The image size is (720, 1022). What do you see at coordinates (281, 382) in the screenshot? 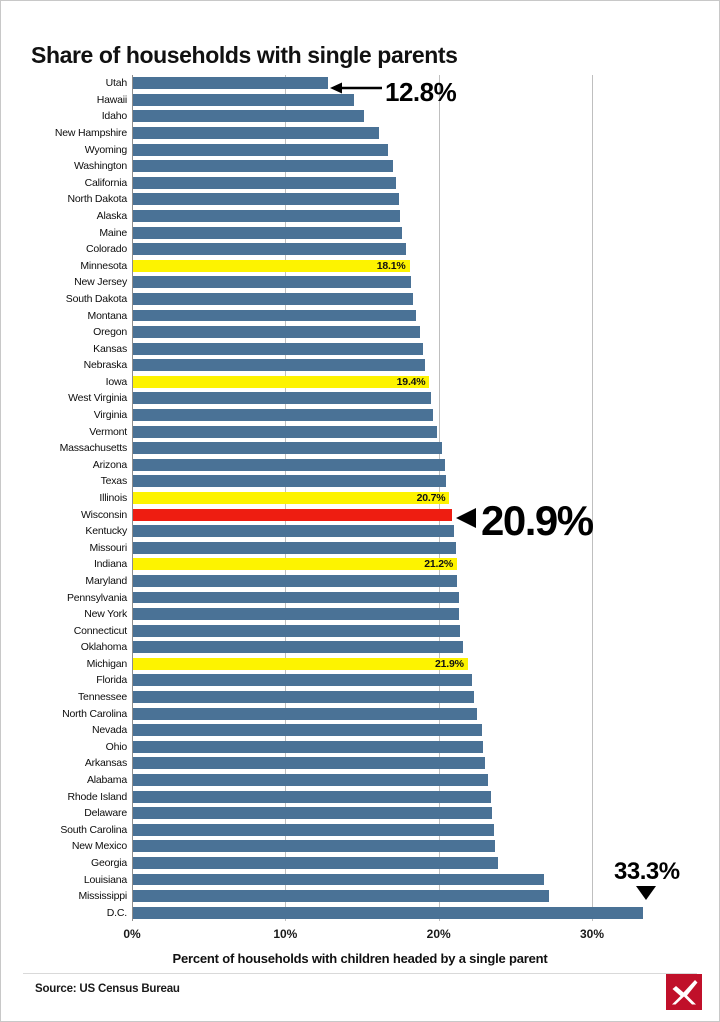
I see `bar: 19.4%` at bounding box center [281, 382].